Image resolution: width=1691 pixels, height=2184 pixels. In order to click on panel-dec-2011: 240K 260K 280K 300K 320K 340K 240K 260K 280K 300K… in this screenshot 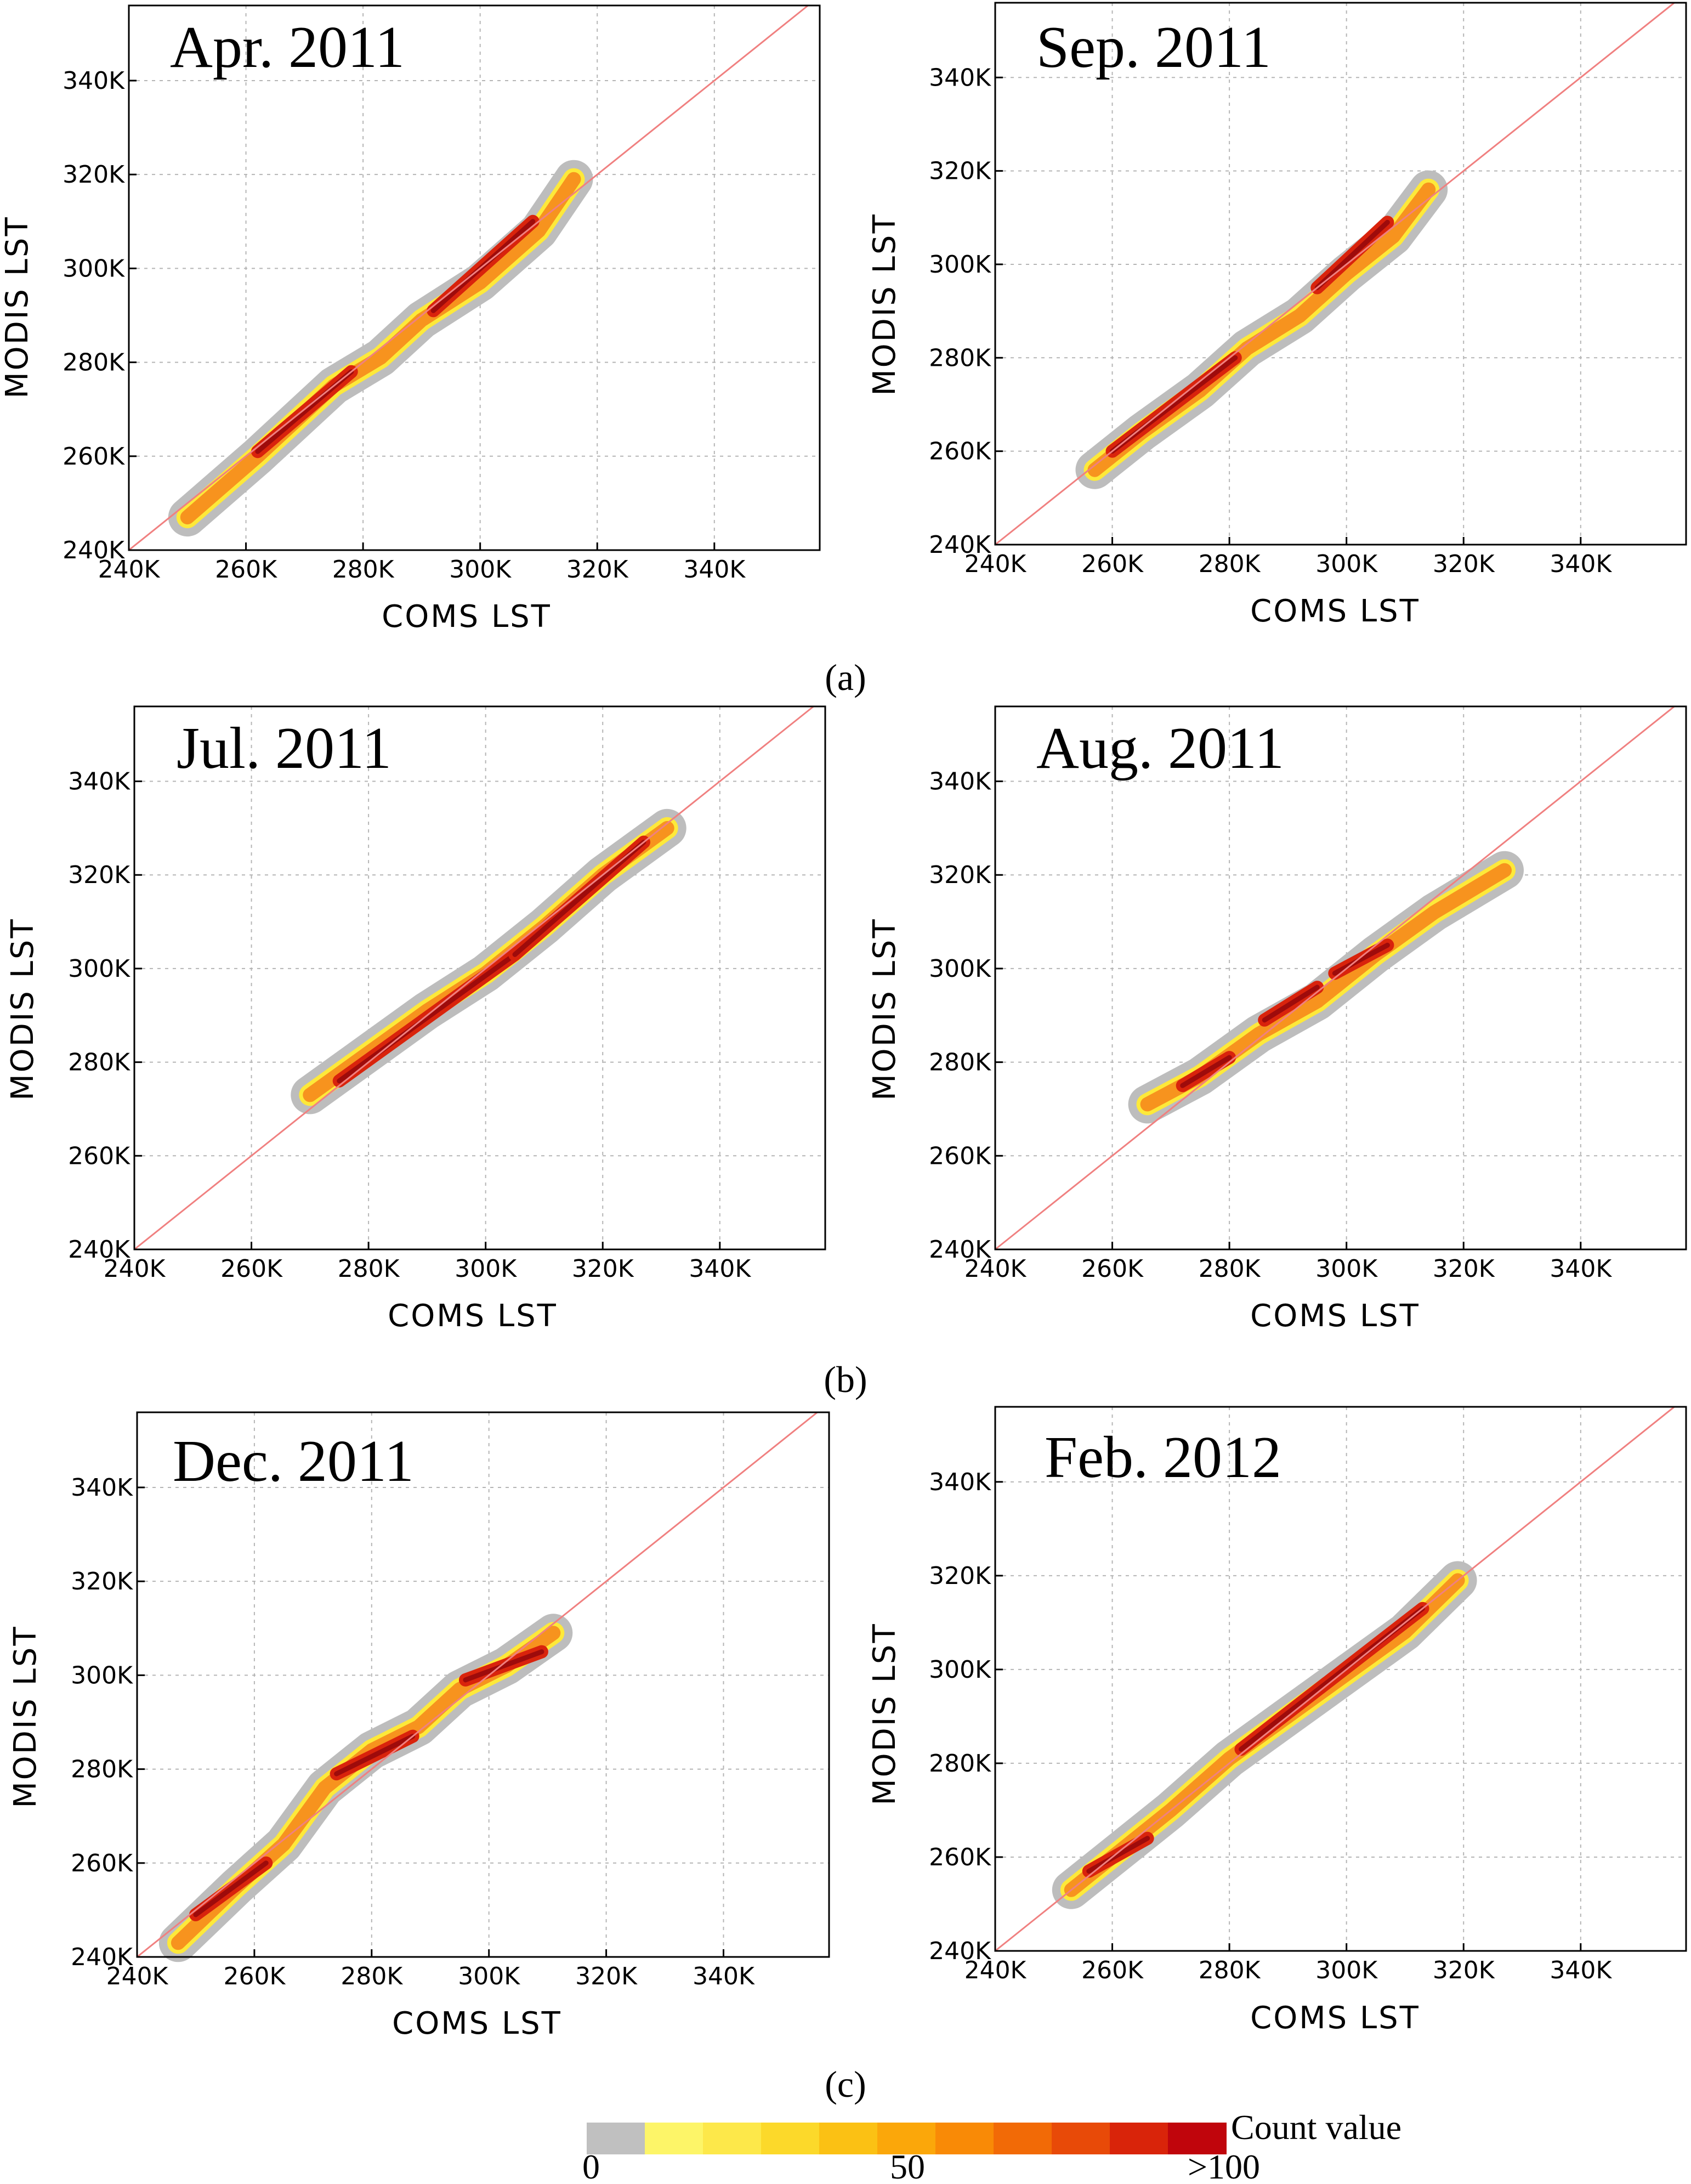, I will do `click(419, 1726)`.